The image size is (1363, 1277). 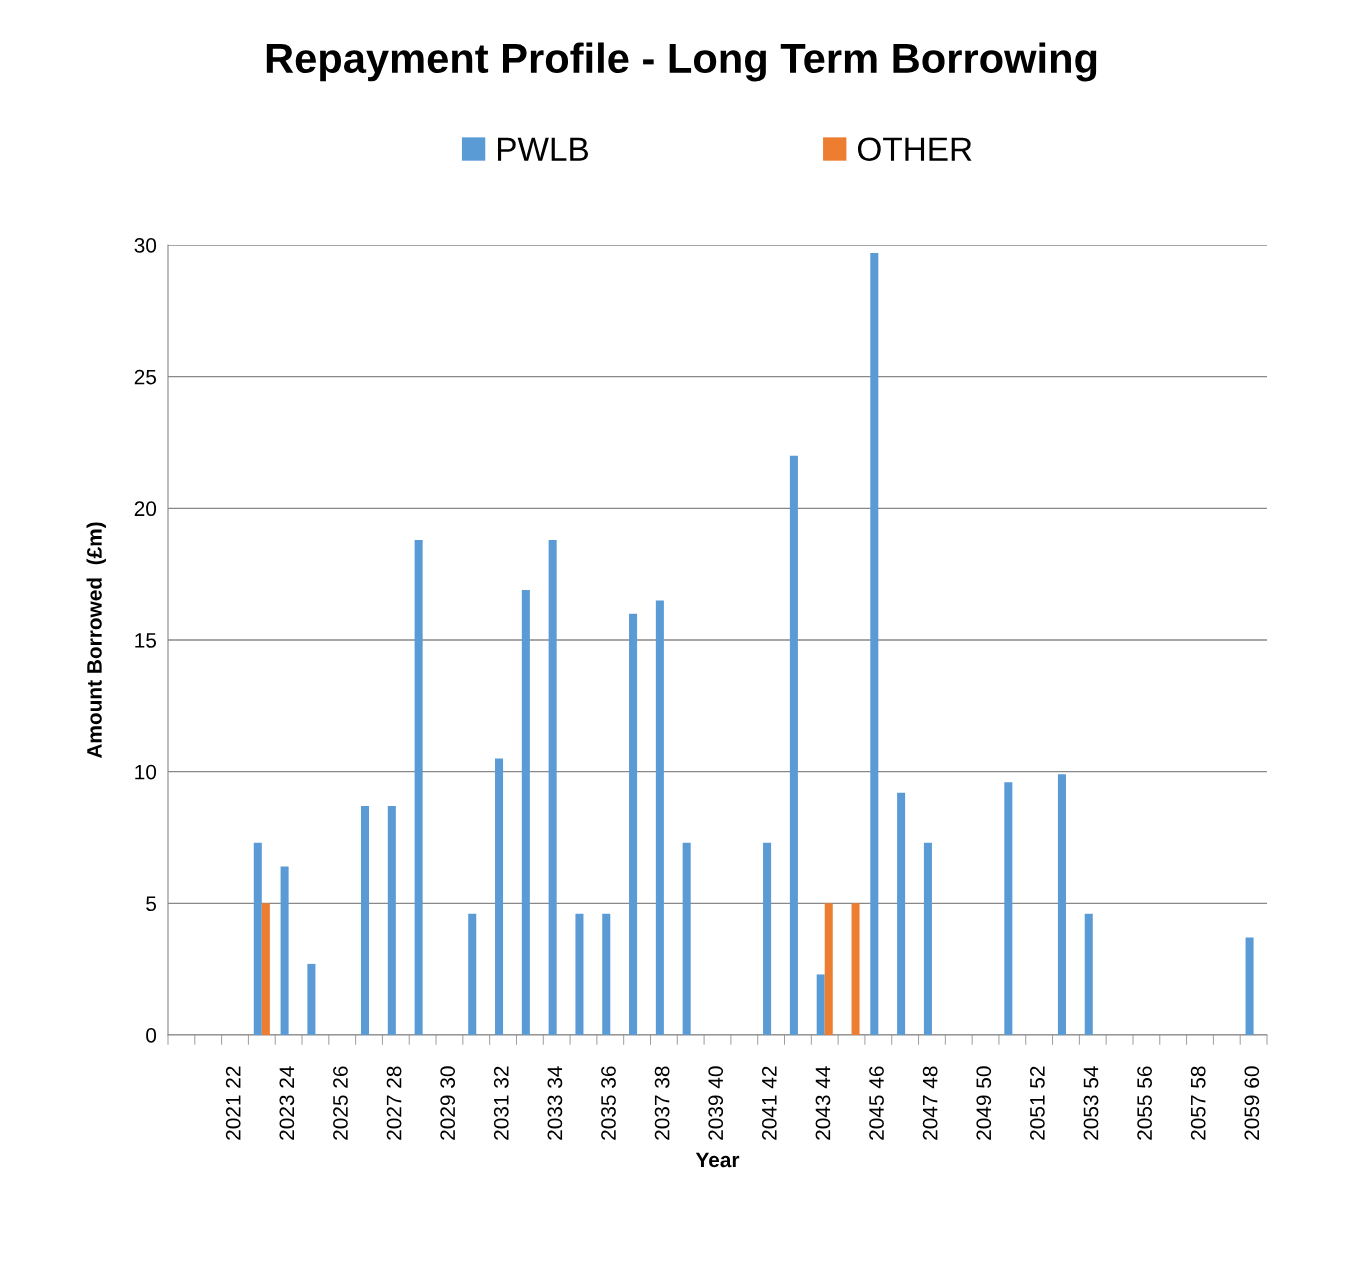 What do you see at coordinates (608, 1103) in the screenshot?
I see `x-tick-label: 2035 36` at bounding box center [608, 1103].